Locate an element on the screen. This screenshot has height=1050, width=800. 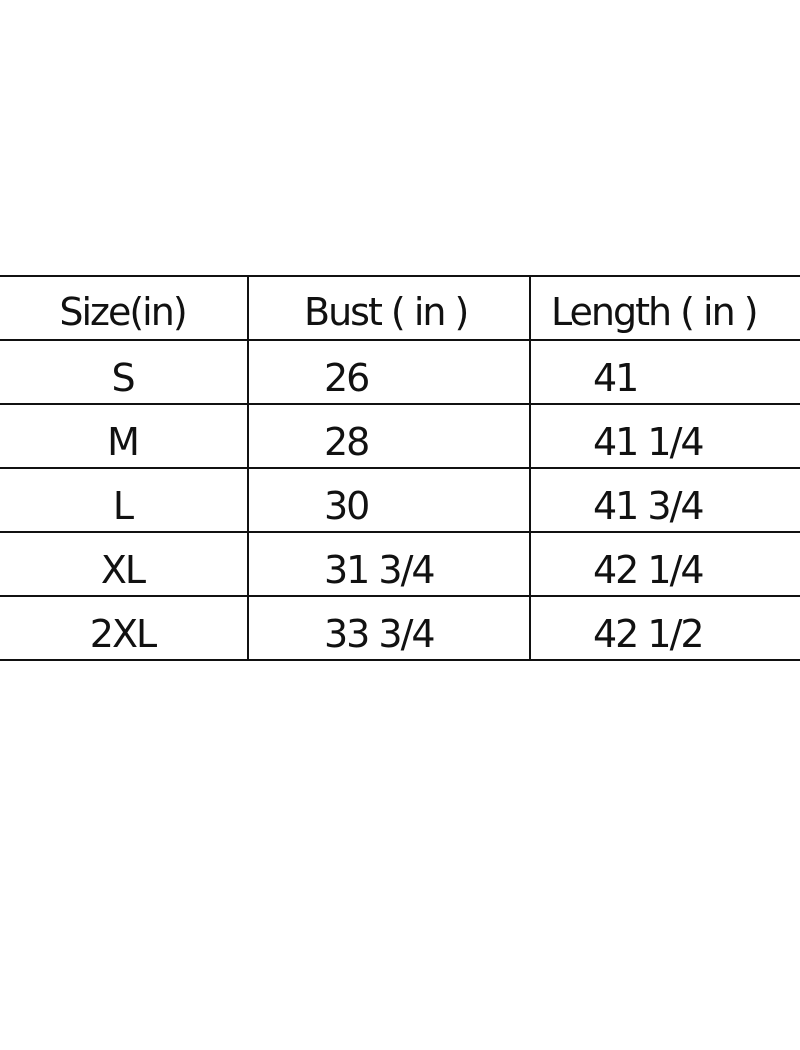
cell-bust: 26 is located at coordinates (389, 372).